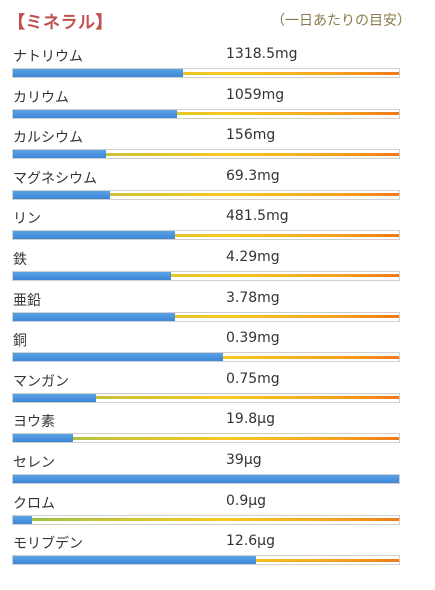  Describe the element at coordinates (41, 381) in the screenshot. I see `mineral-name: マンガン` at that location.